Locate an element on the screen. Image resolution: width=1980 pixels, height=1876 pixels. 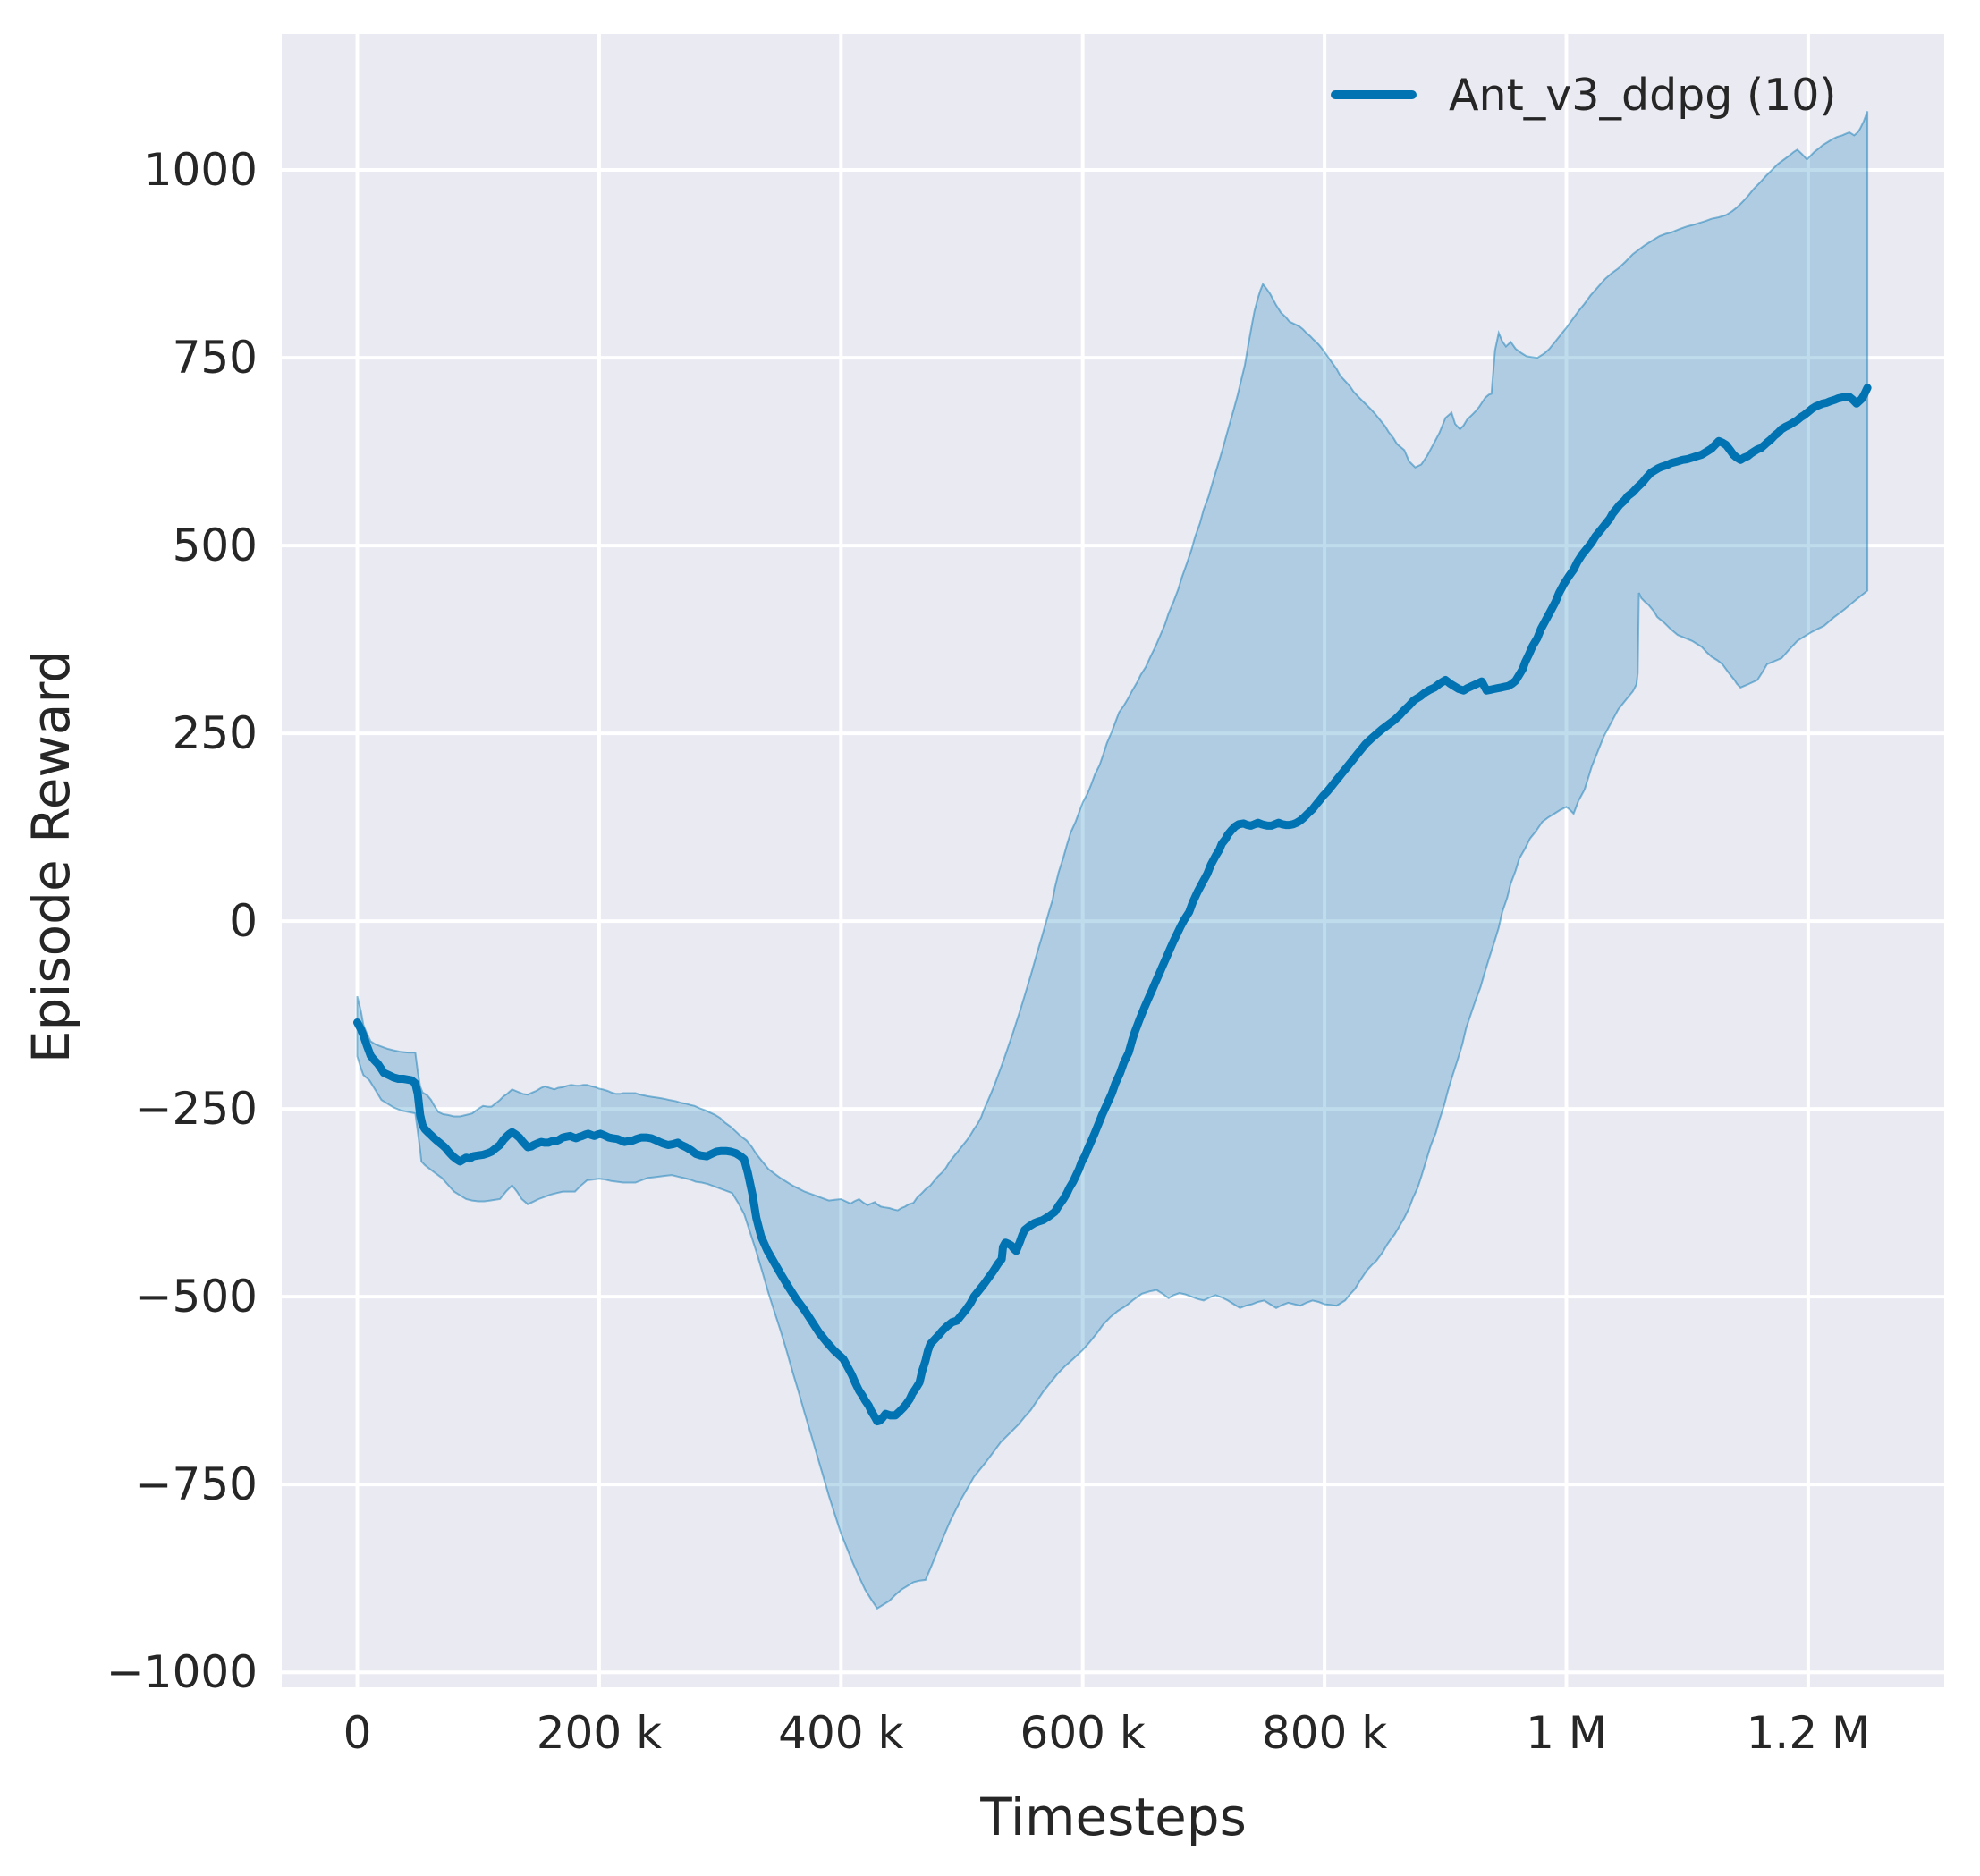
y-tick-label: 1000 is located at coordinates (200, 171).